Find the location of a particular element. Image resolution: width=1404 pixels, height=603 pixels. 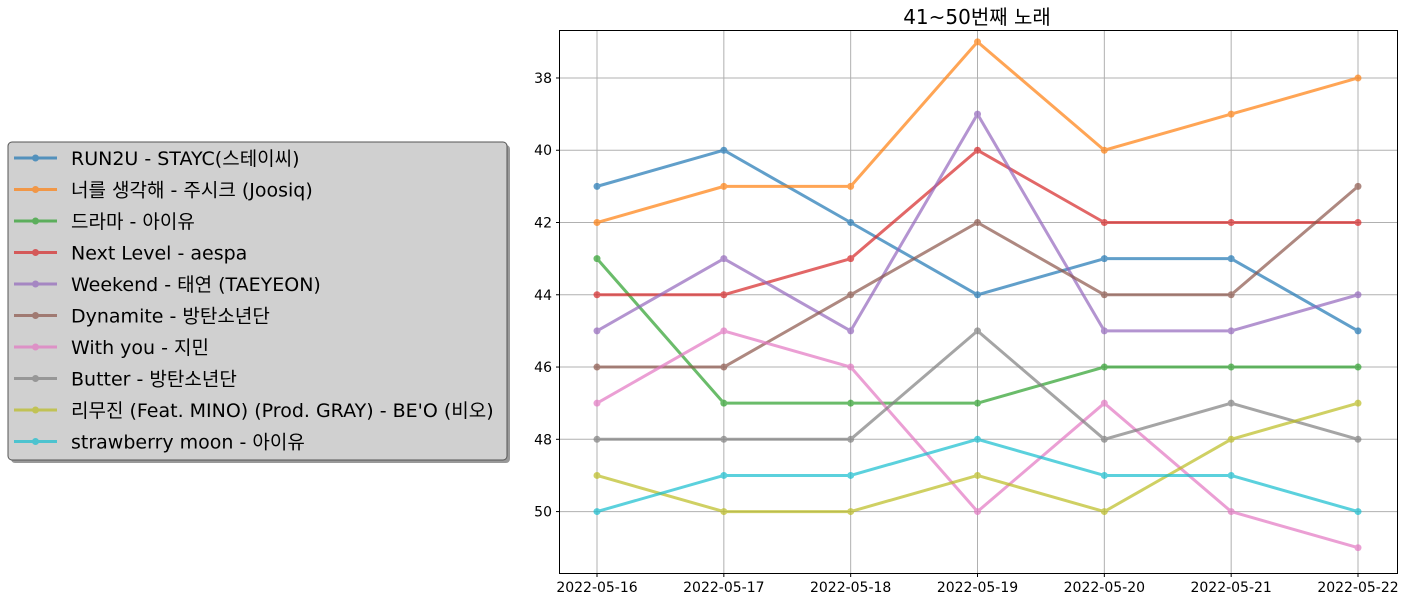

y-tick-label: 44 is located at coordinates (543, 296).